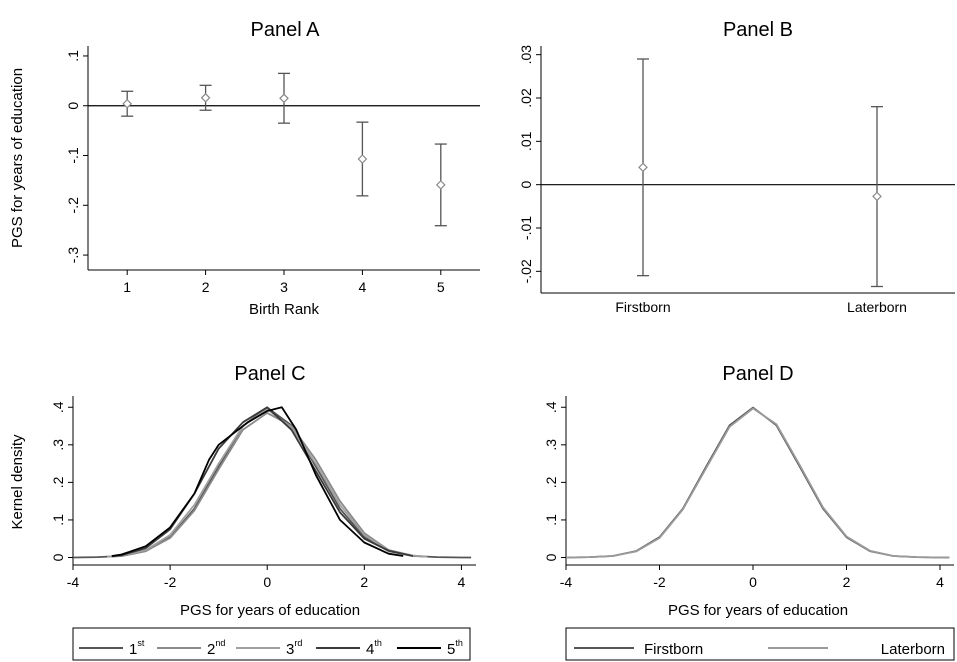 The width and height of the screenshot is (957, 662). Describe the element at coordinates (141, 643) in the screenshot. I see `panel-c-legend-suffix: st` at that location.